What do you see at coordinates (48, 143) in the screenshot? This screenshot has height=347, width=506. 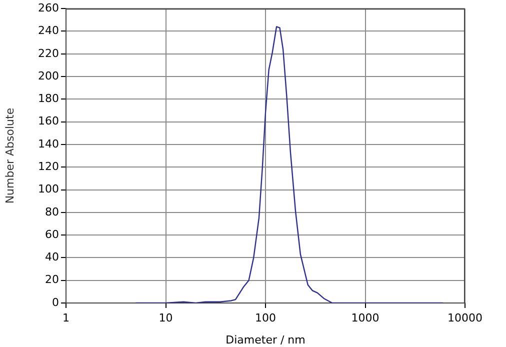 I see `y-tick-label: 140` at bounding box center [48, 143].